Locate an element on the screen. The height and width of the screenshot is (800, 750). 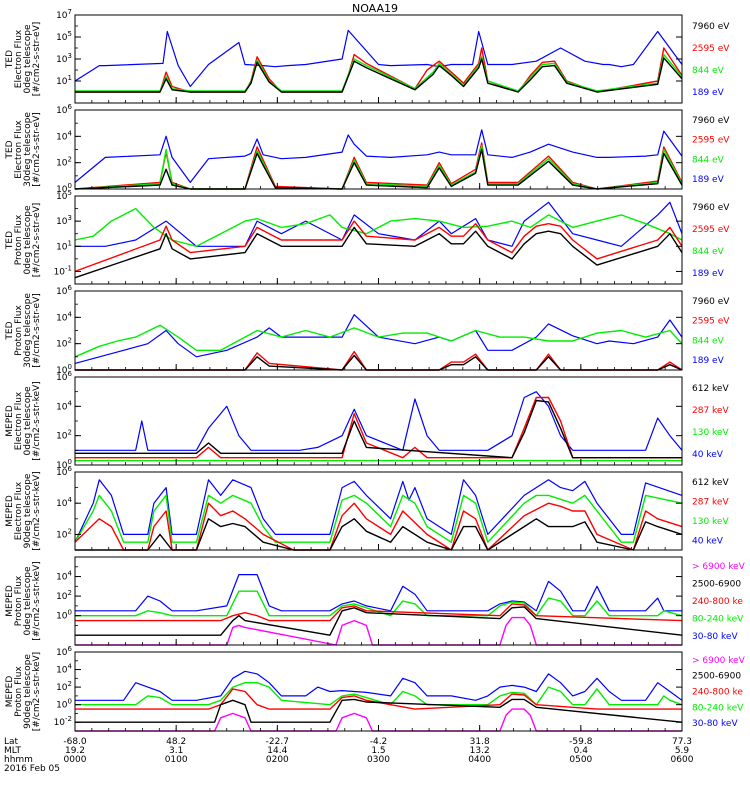
x-tick-time: 0300 is located at coordinates (378, 760).